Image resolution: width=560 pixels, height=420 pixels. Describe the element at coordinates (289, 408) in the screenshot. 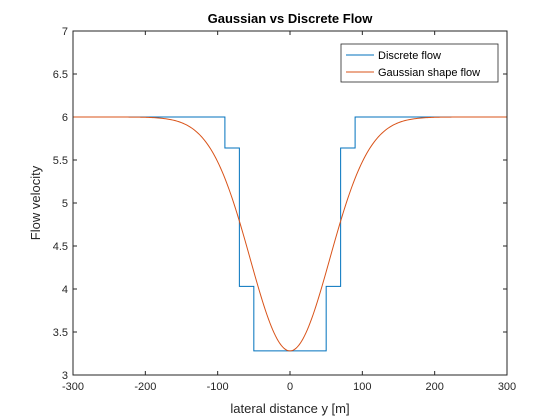

I see `x-axis-label: lateral distance y [m]` at that location.